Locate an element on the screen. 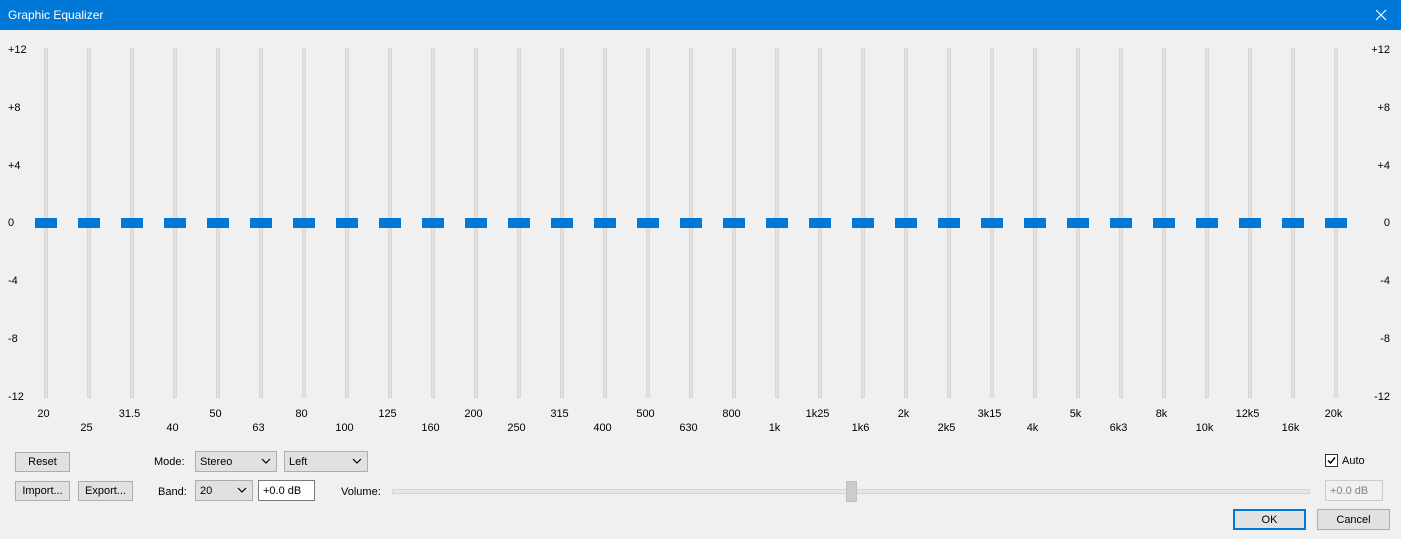  auto-checkbox is located at coordinates (1331, 460).